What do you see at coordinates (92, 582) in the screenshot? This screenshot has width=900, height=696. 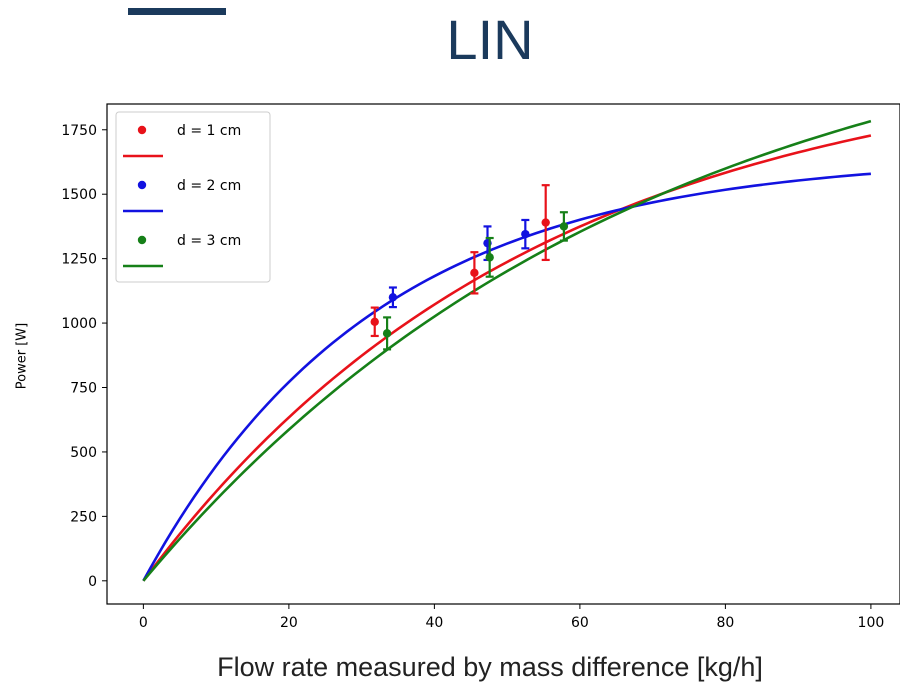 I see `y-tick-label: 0` at bounding box center [92, 582].